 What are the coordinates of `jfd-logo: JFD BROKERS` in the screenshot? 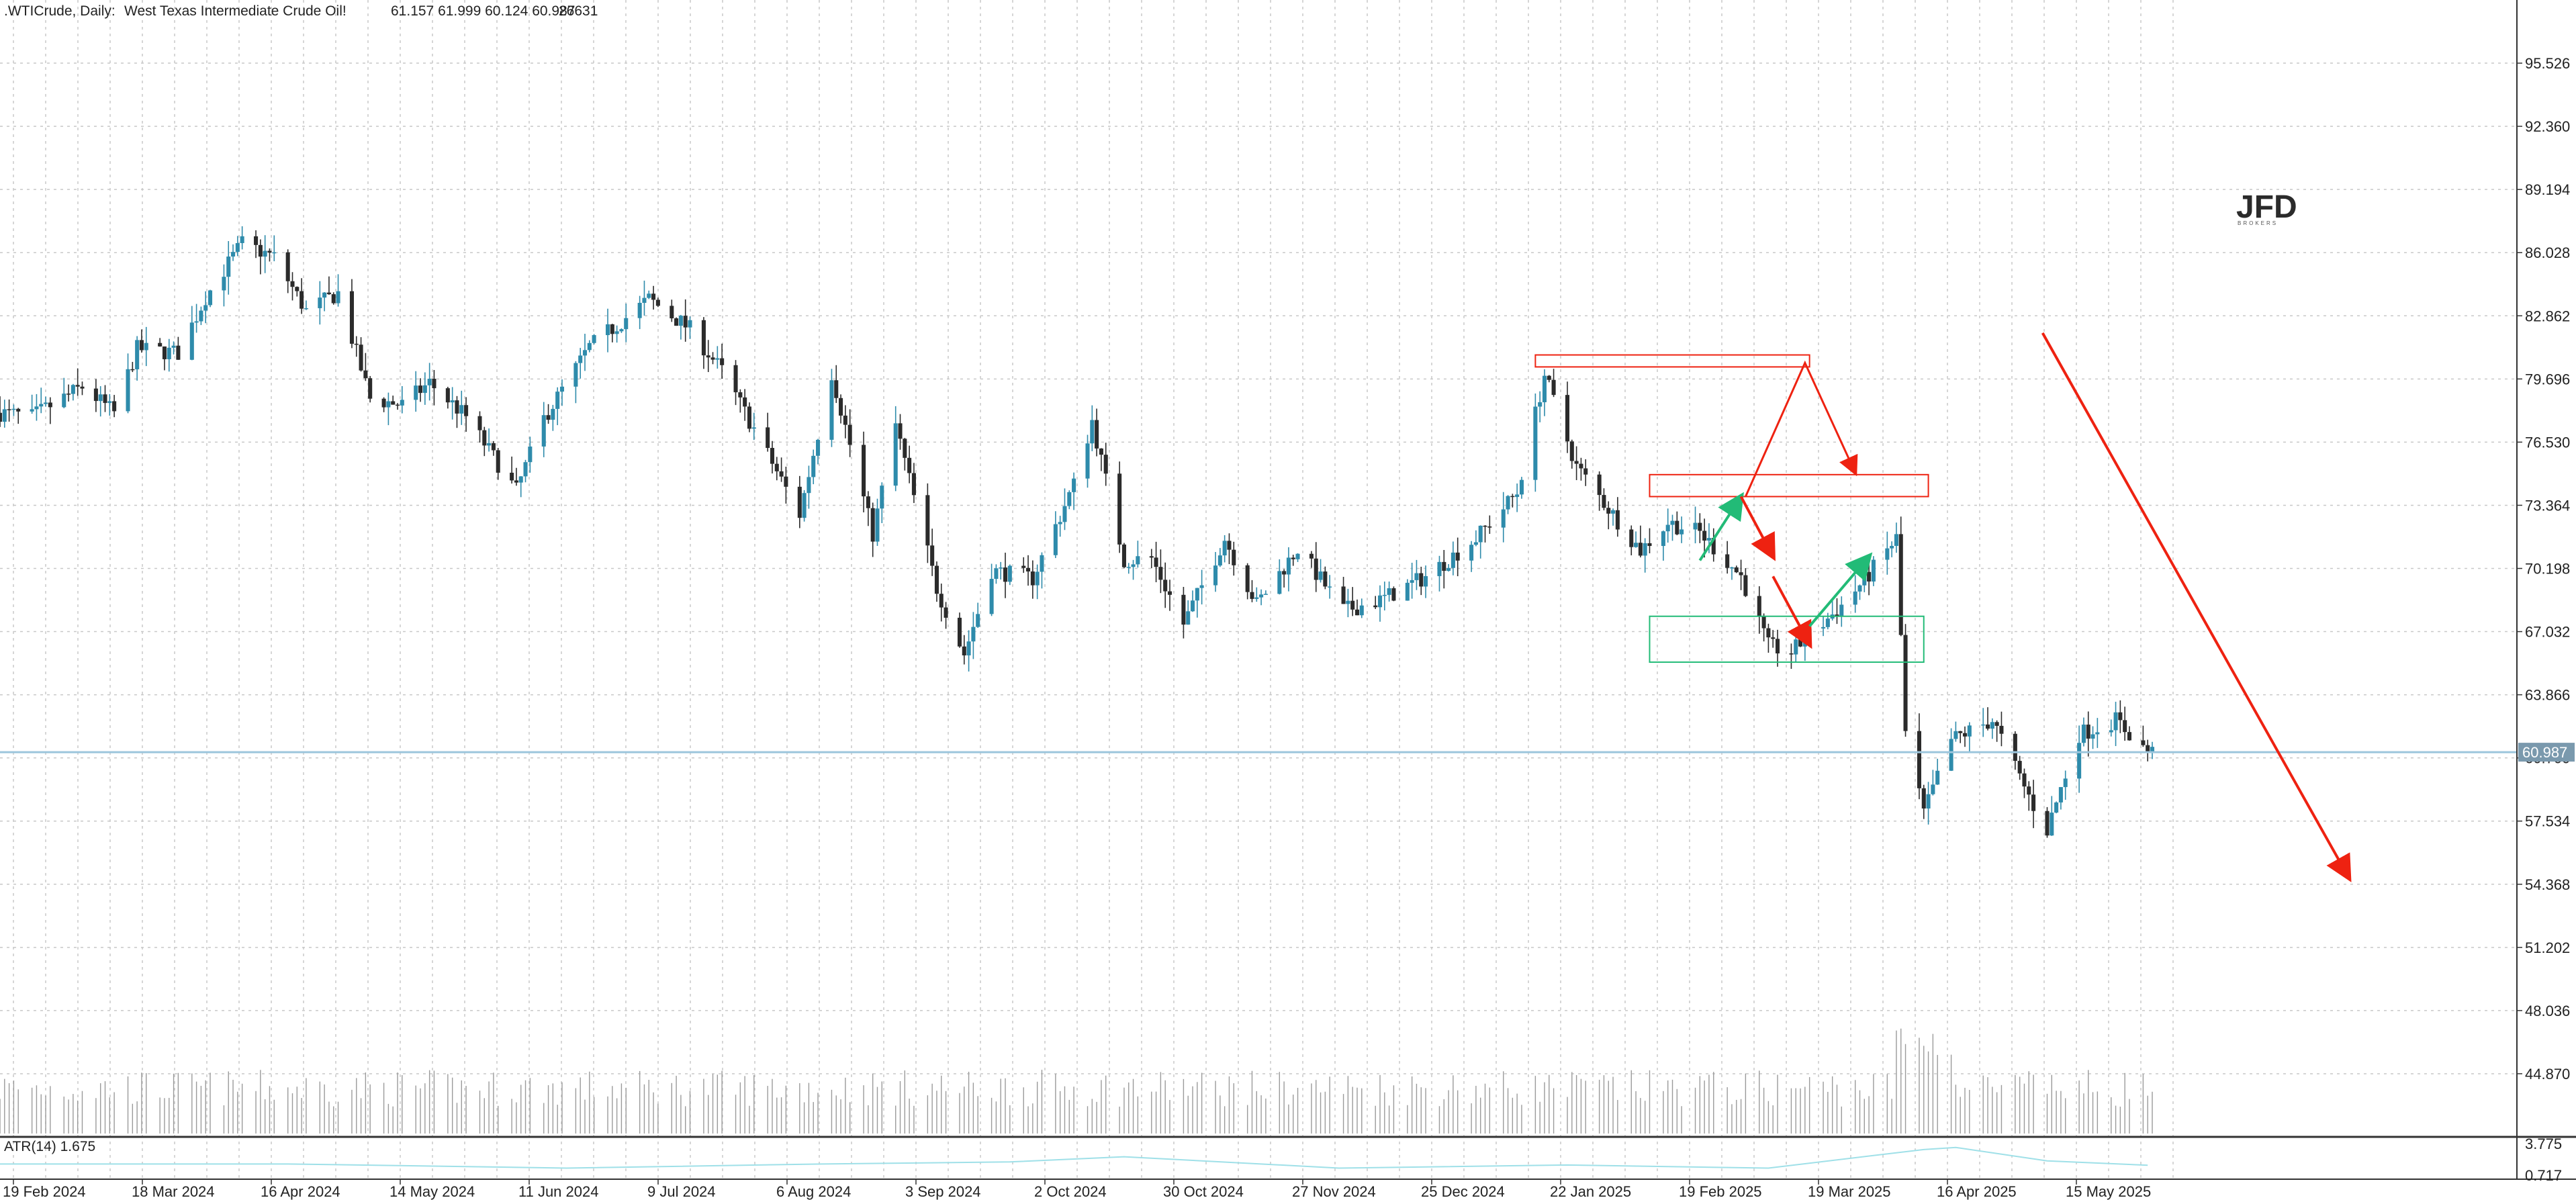 It's located at (2266, 208).